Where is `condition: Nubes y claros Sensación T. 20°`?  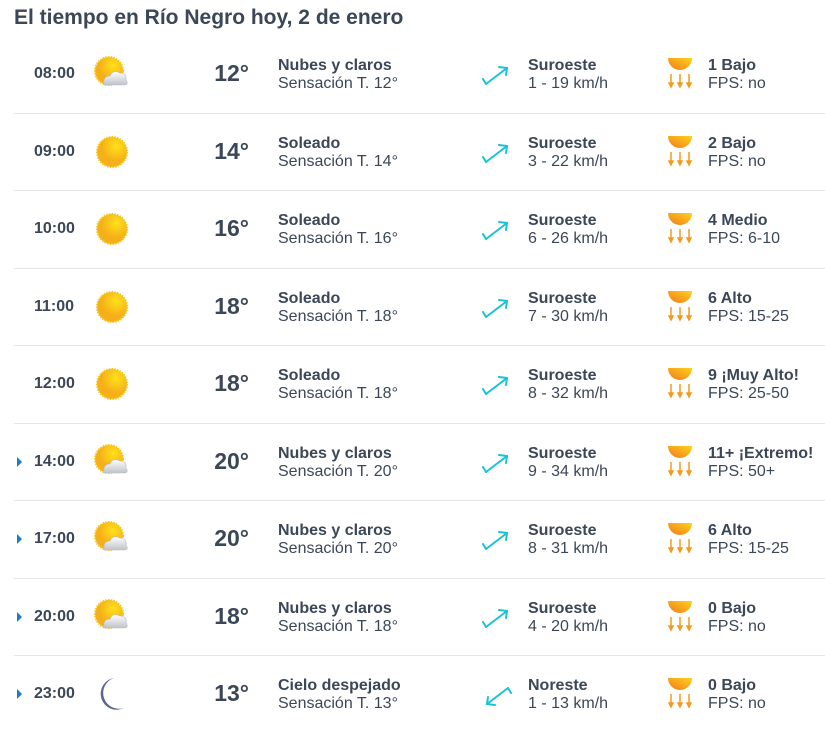
condition: Nubes y claros Sensación T. 20° is located at coordinates (338, 463).